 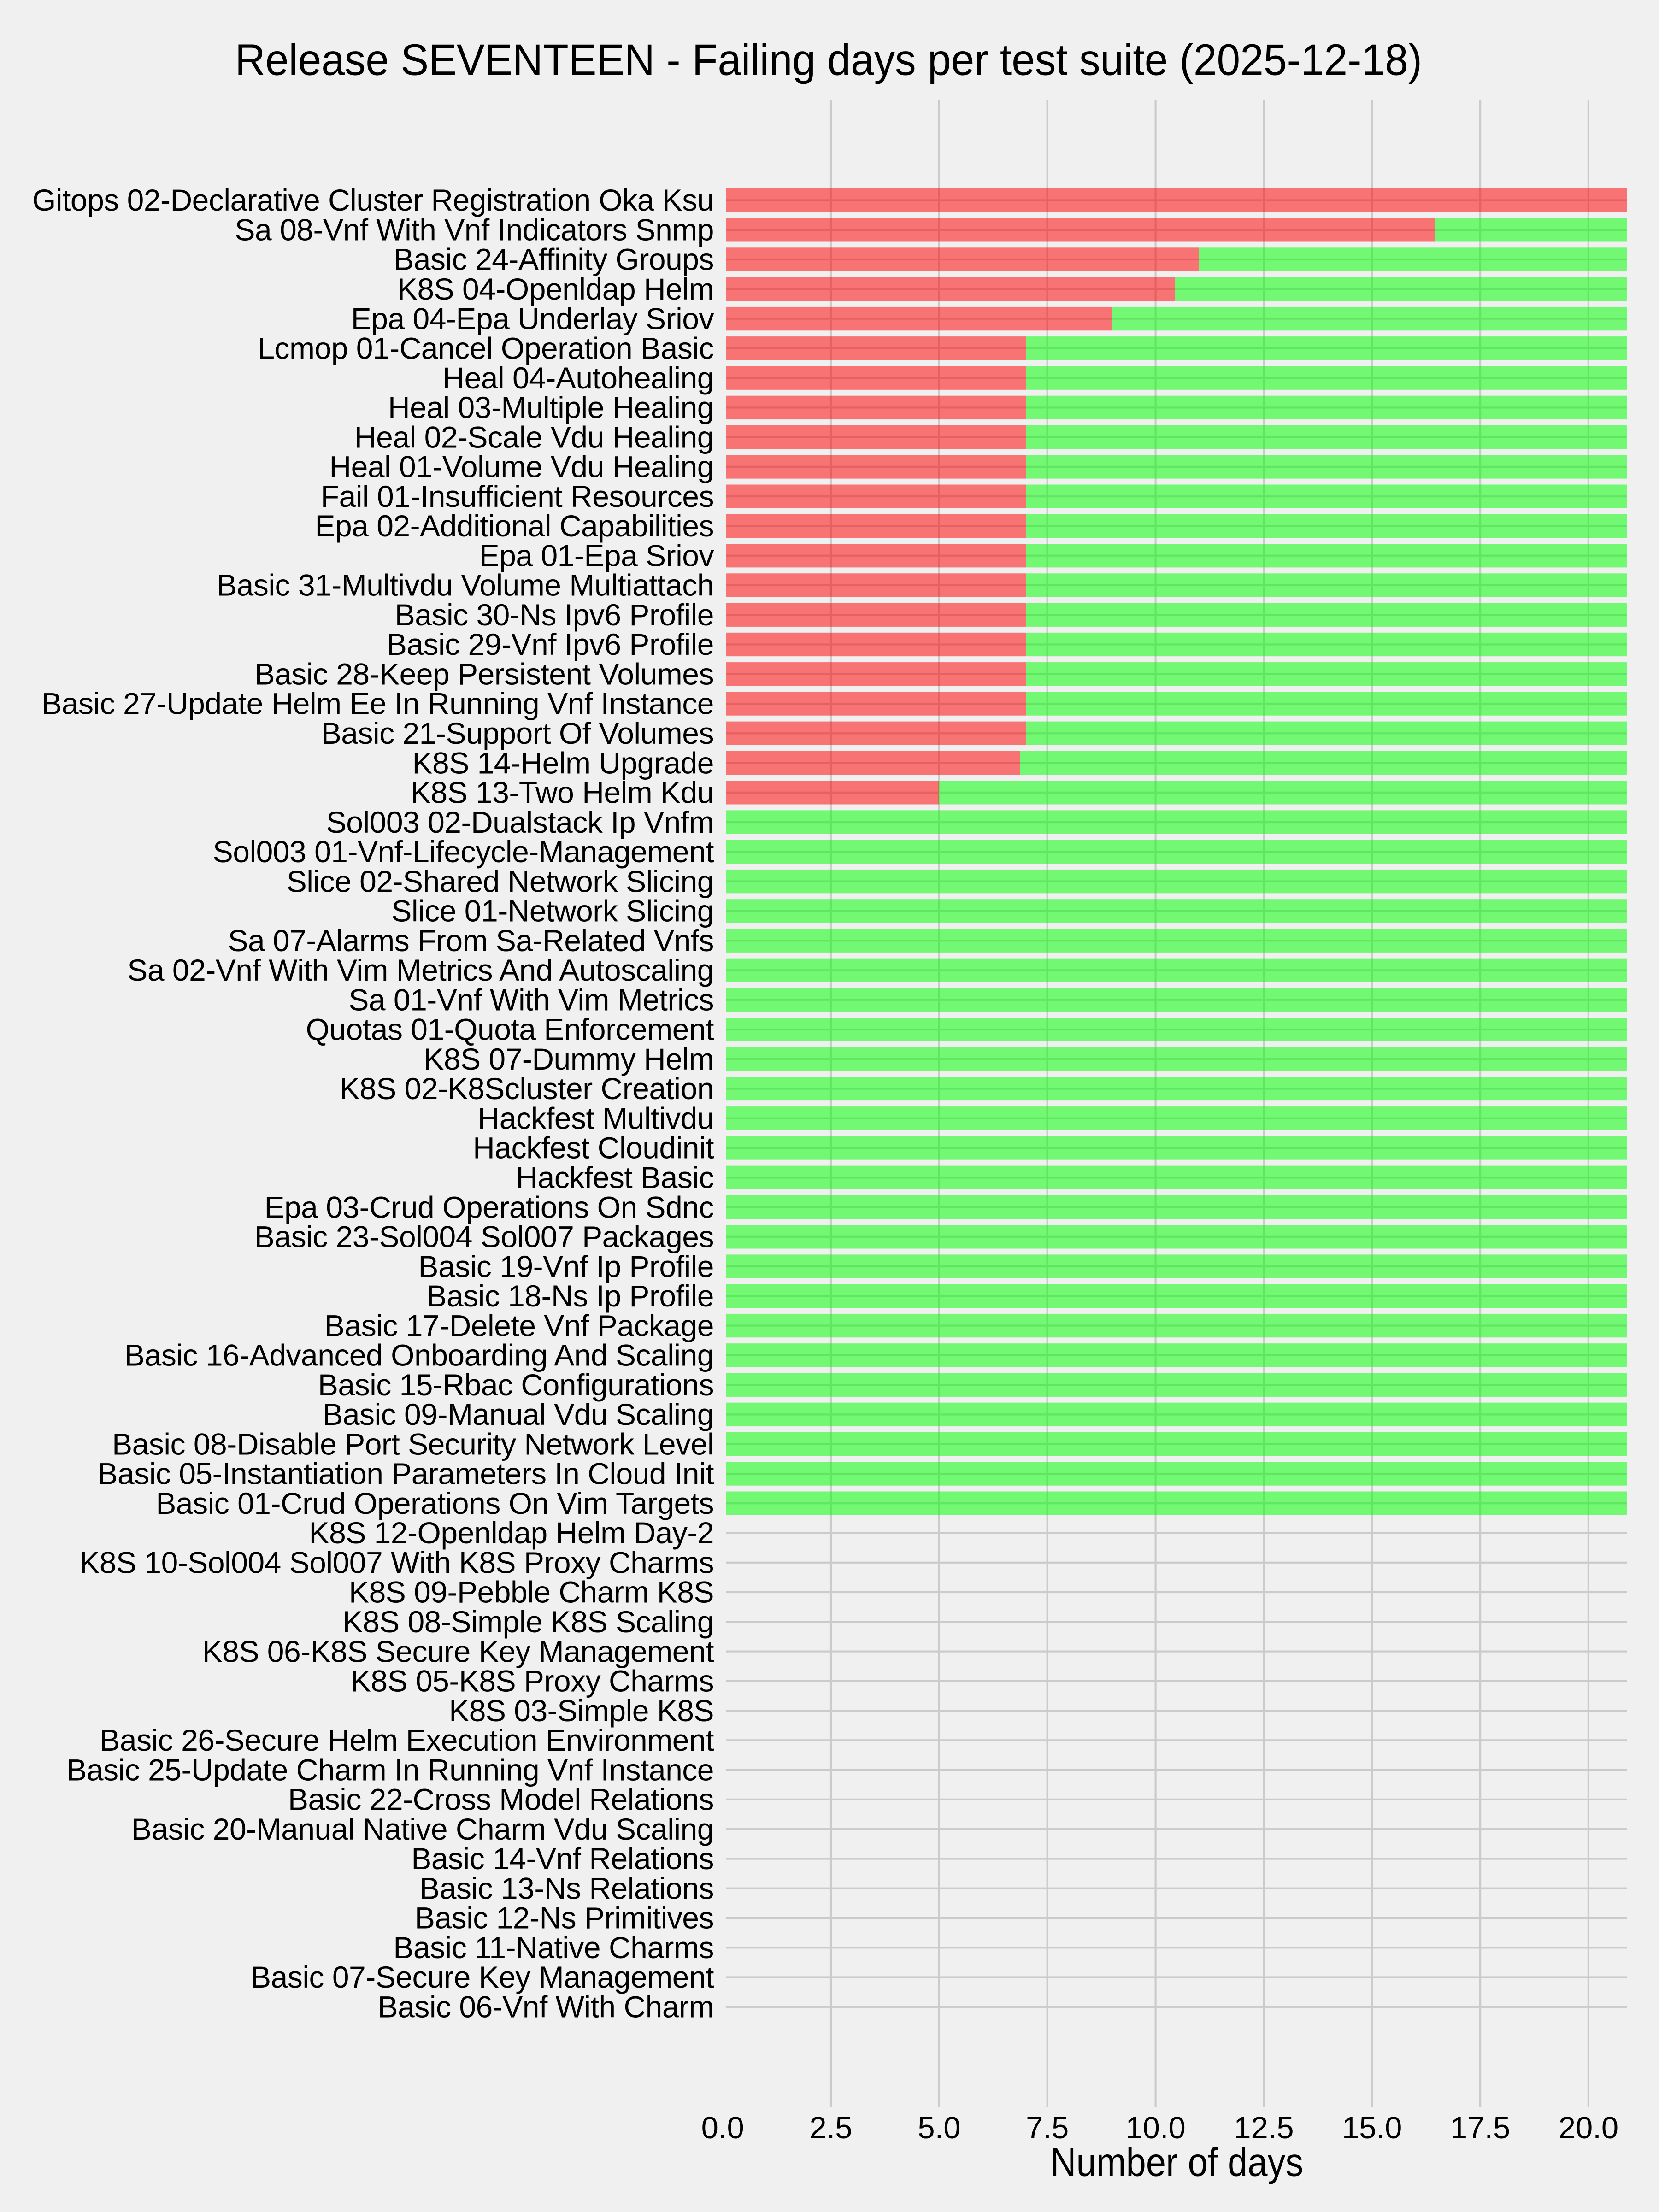 I want to click on svg-text: 10.0, so click(x=1155, y=2128).